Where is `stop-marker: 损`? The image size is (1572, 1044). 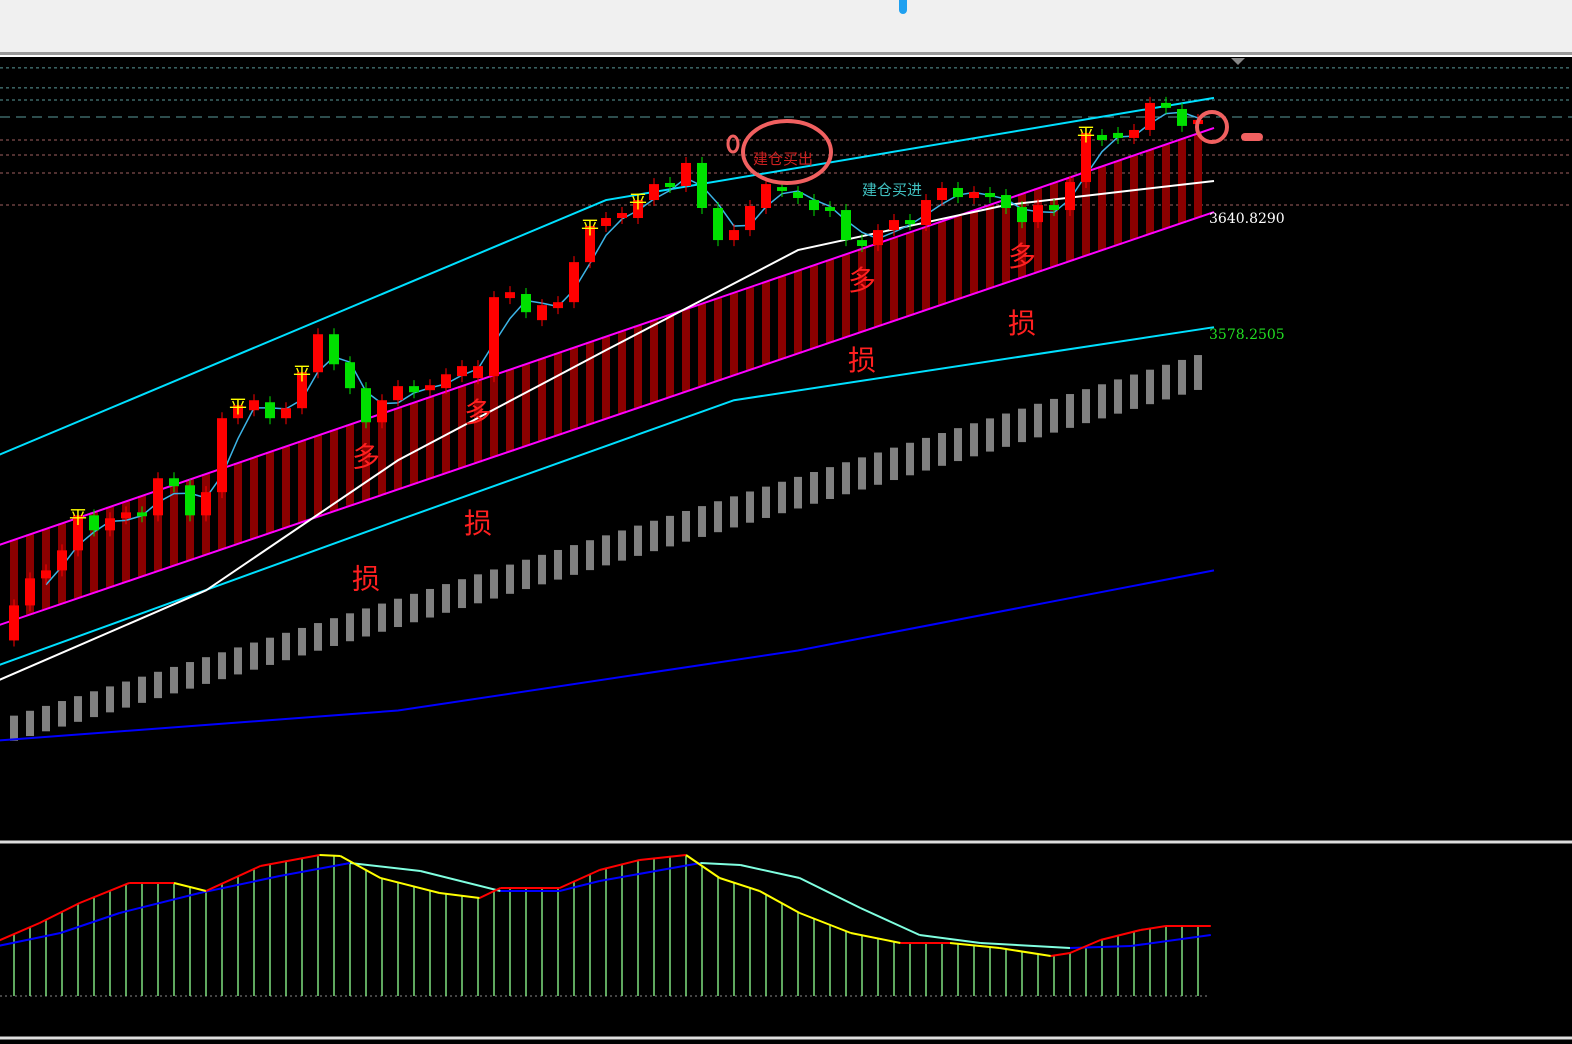
stop-marker: 损 is located at coordinates (1022, 323).